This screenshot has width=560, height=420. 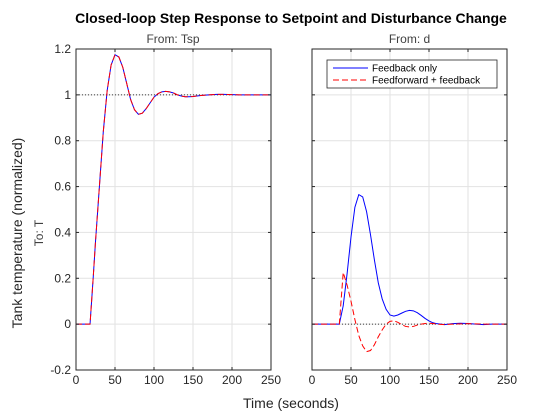 What do you see at coordinates (67, 324) in the screenshot?
I see `y-tick-label: 0` at bounding box center [67, 324].